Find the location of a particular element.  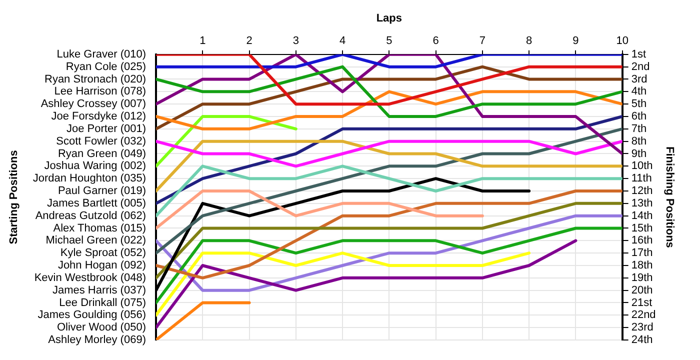

y-tick-label: 7th is located at coordinates (639, 128).